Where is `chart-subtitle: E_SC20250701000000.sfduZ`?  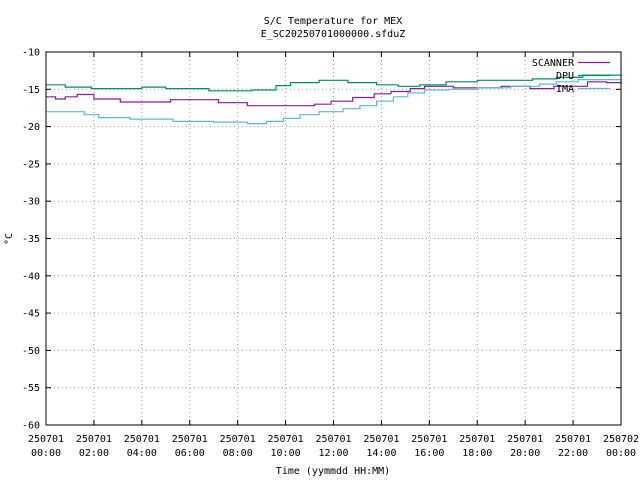
chart-subtitle: E_SC20250701000000.sfduZ is located at coordinates (333, 34).